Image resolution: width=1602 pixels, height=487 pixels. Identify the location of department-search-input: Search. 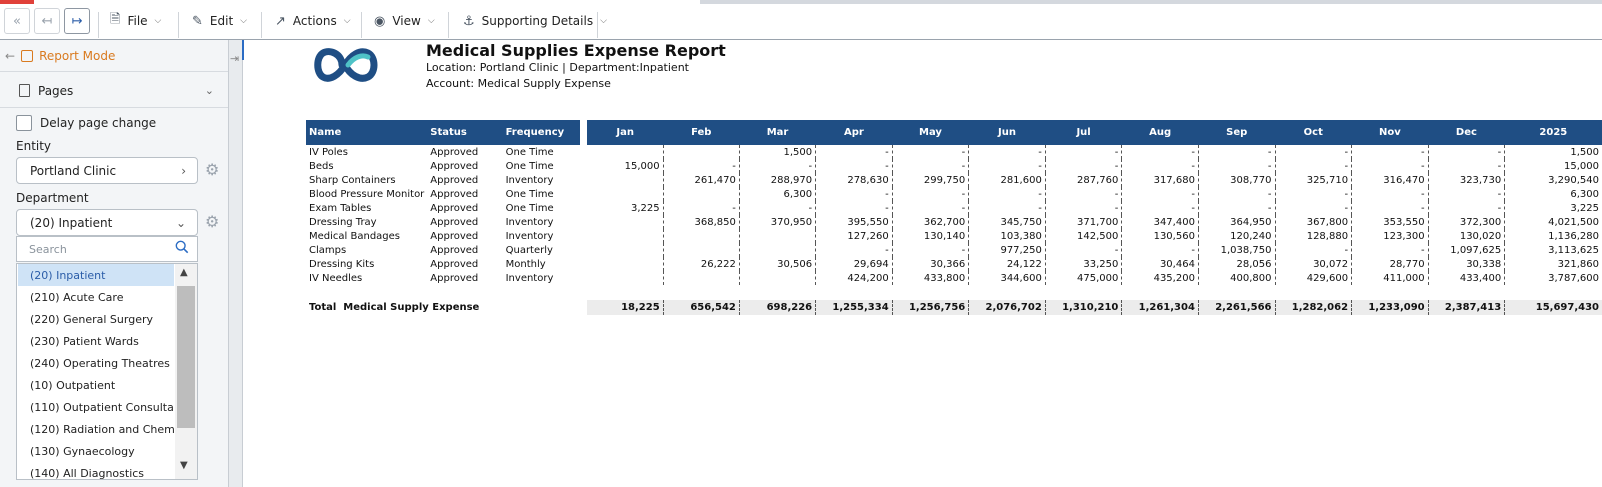
(107, 249).